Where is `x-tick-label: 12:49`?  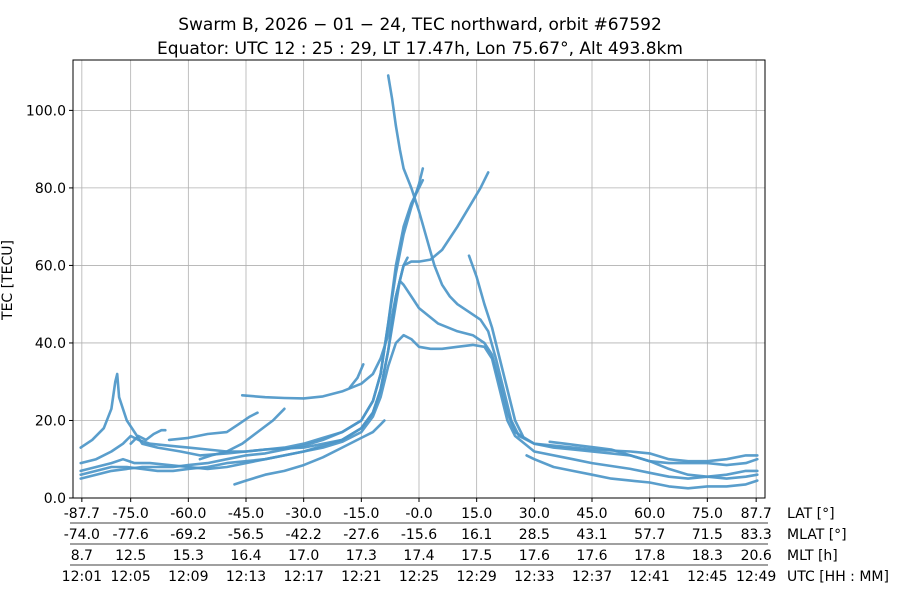
x-tick-label: 12:49 is located at coordinates (756, 577).